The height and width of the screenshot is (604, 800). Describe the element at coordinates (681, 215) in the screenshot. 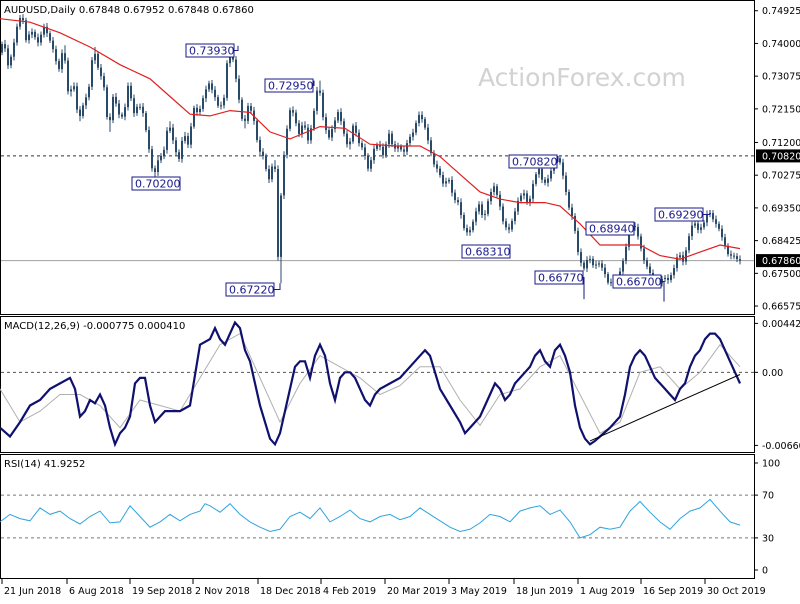

I see `callout-label-7: 0.69290` at that location.